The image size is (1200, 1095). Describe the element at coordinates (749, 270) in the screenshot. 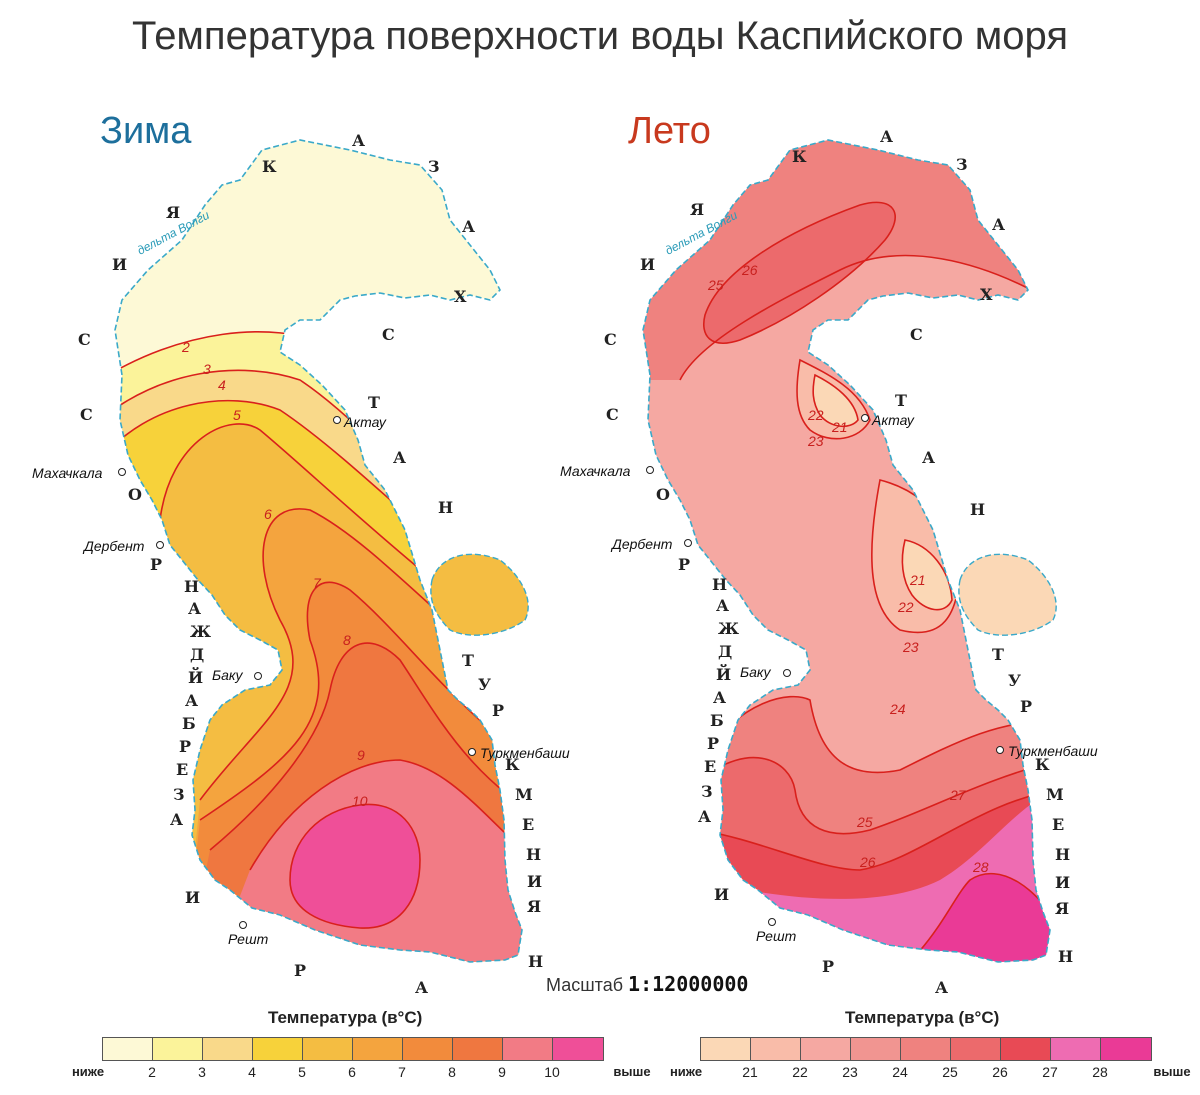

I see `isotherm-label: 26` at that location.